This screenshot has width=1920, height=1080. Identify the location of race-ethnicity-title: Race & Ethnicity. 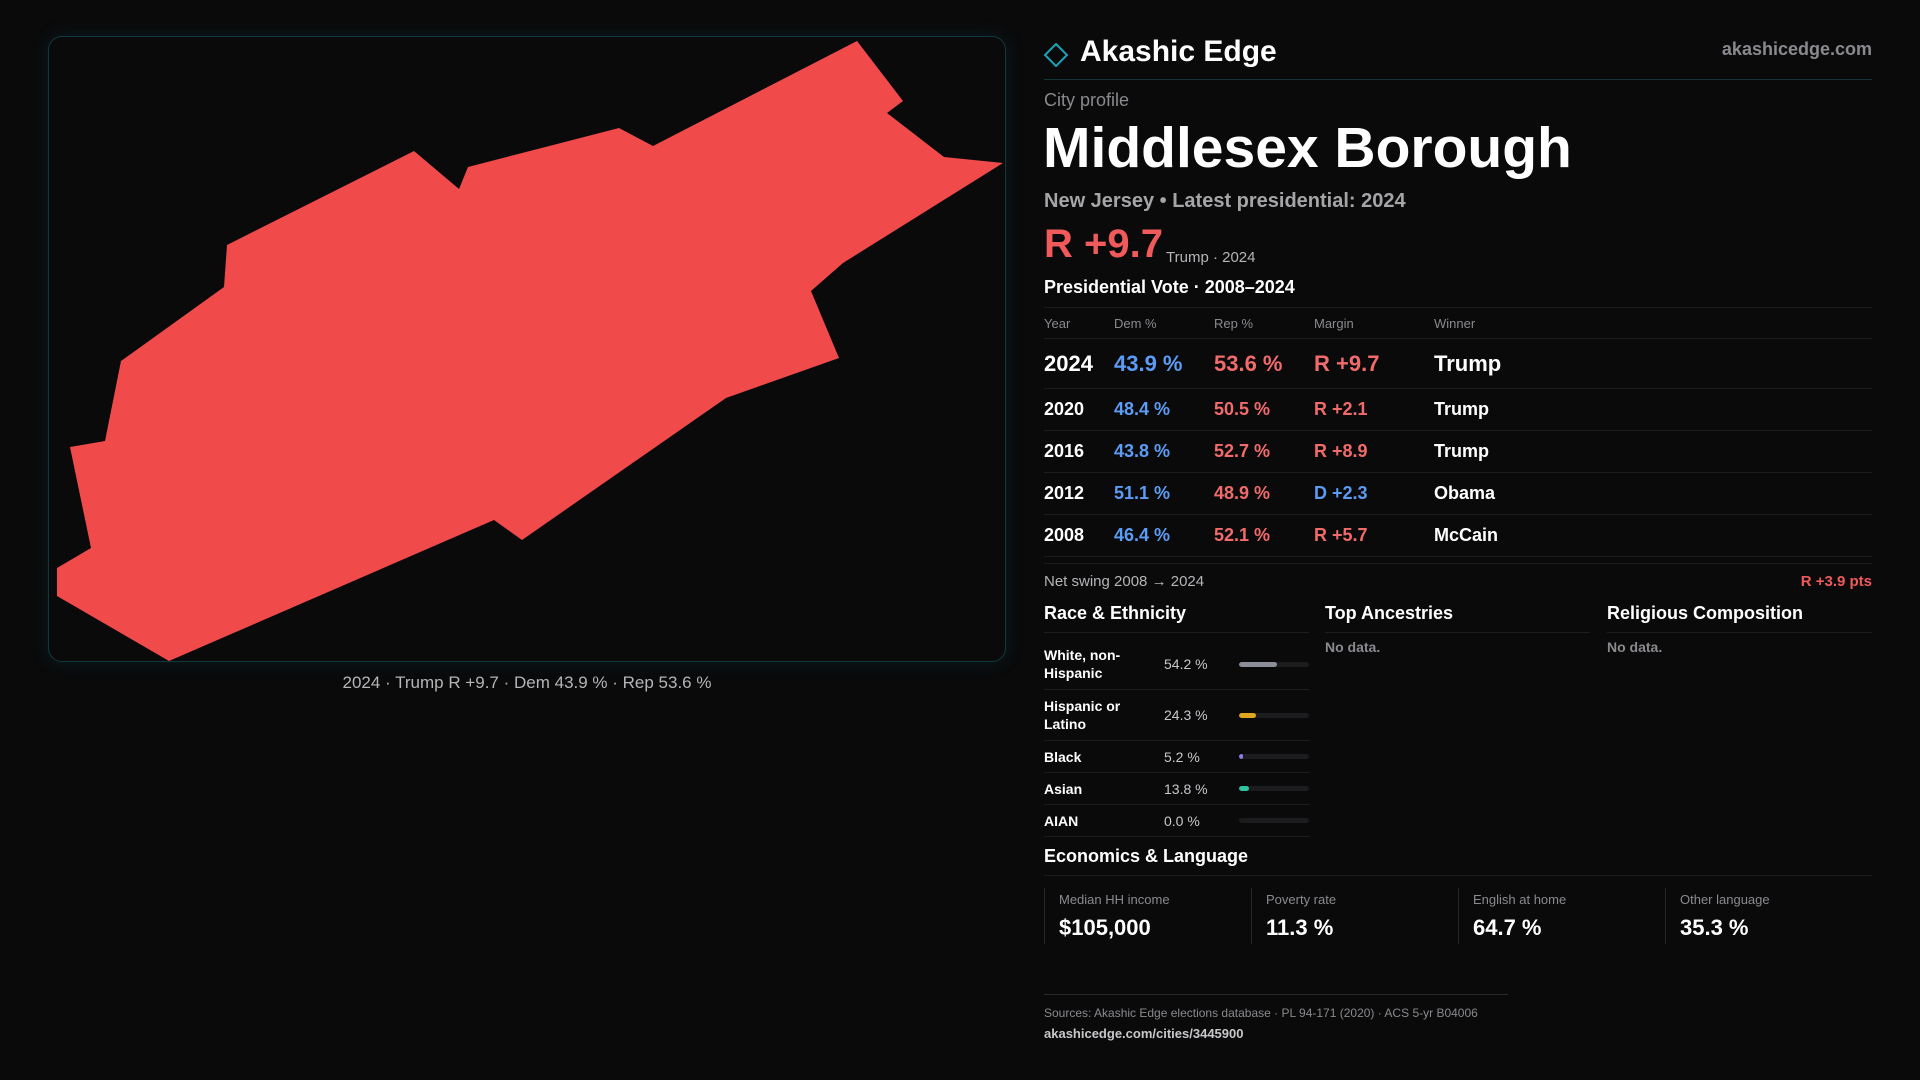
(1115, 613).